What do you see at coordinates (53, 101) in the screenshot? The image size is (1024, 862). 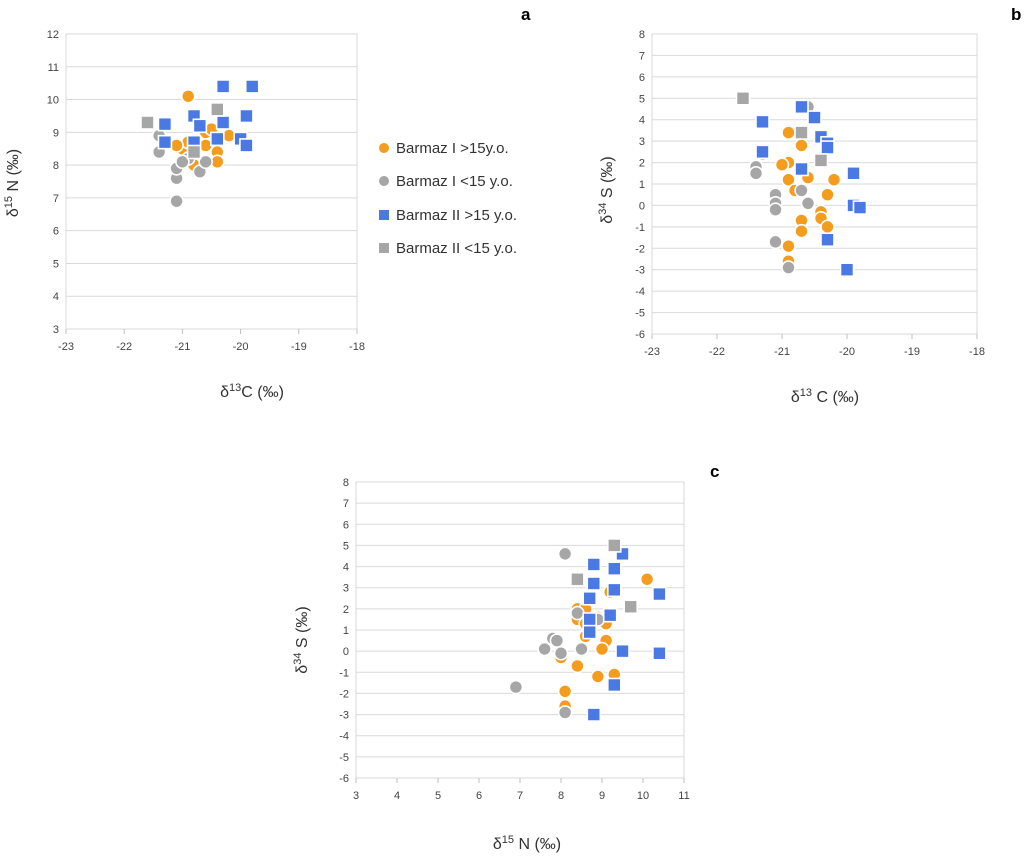 I see `y-tick-label-a: 10` at bounding box center [53, 101].